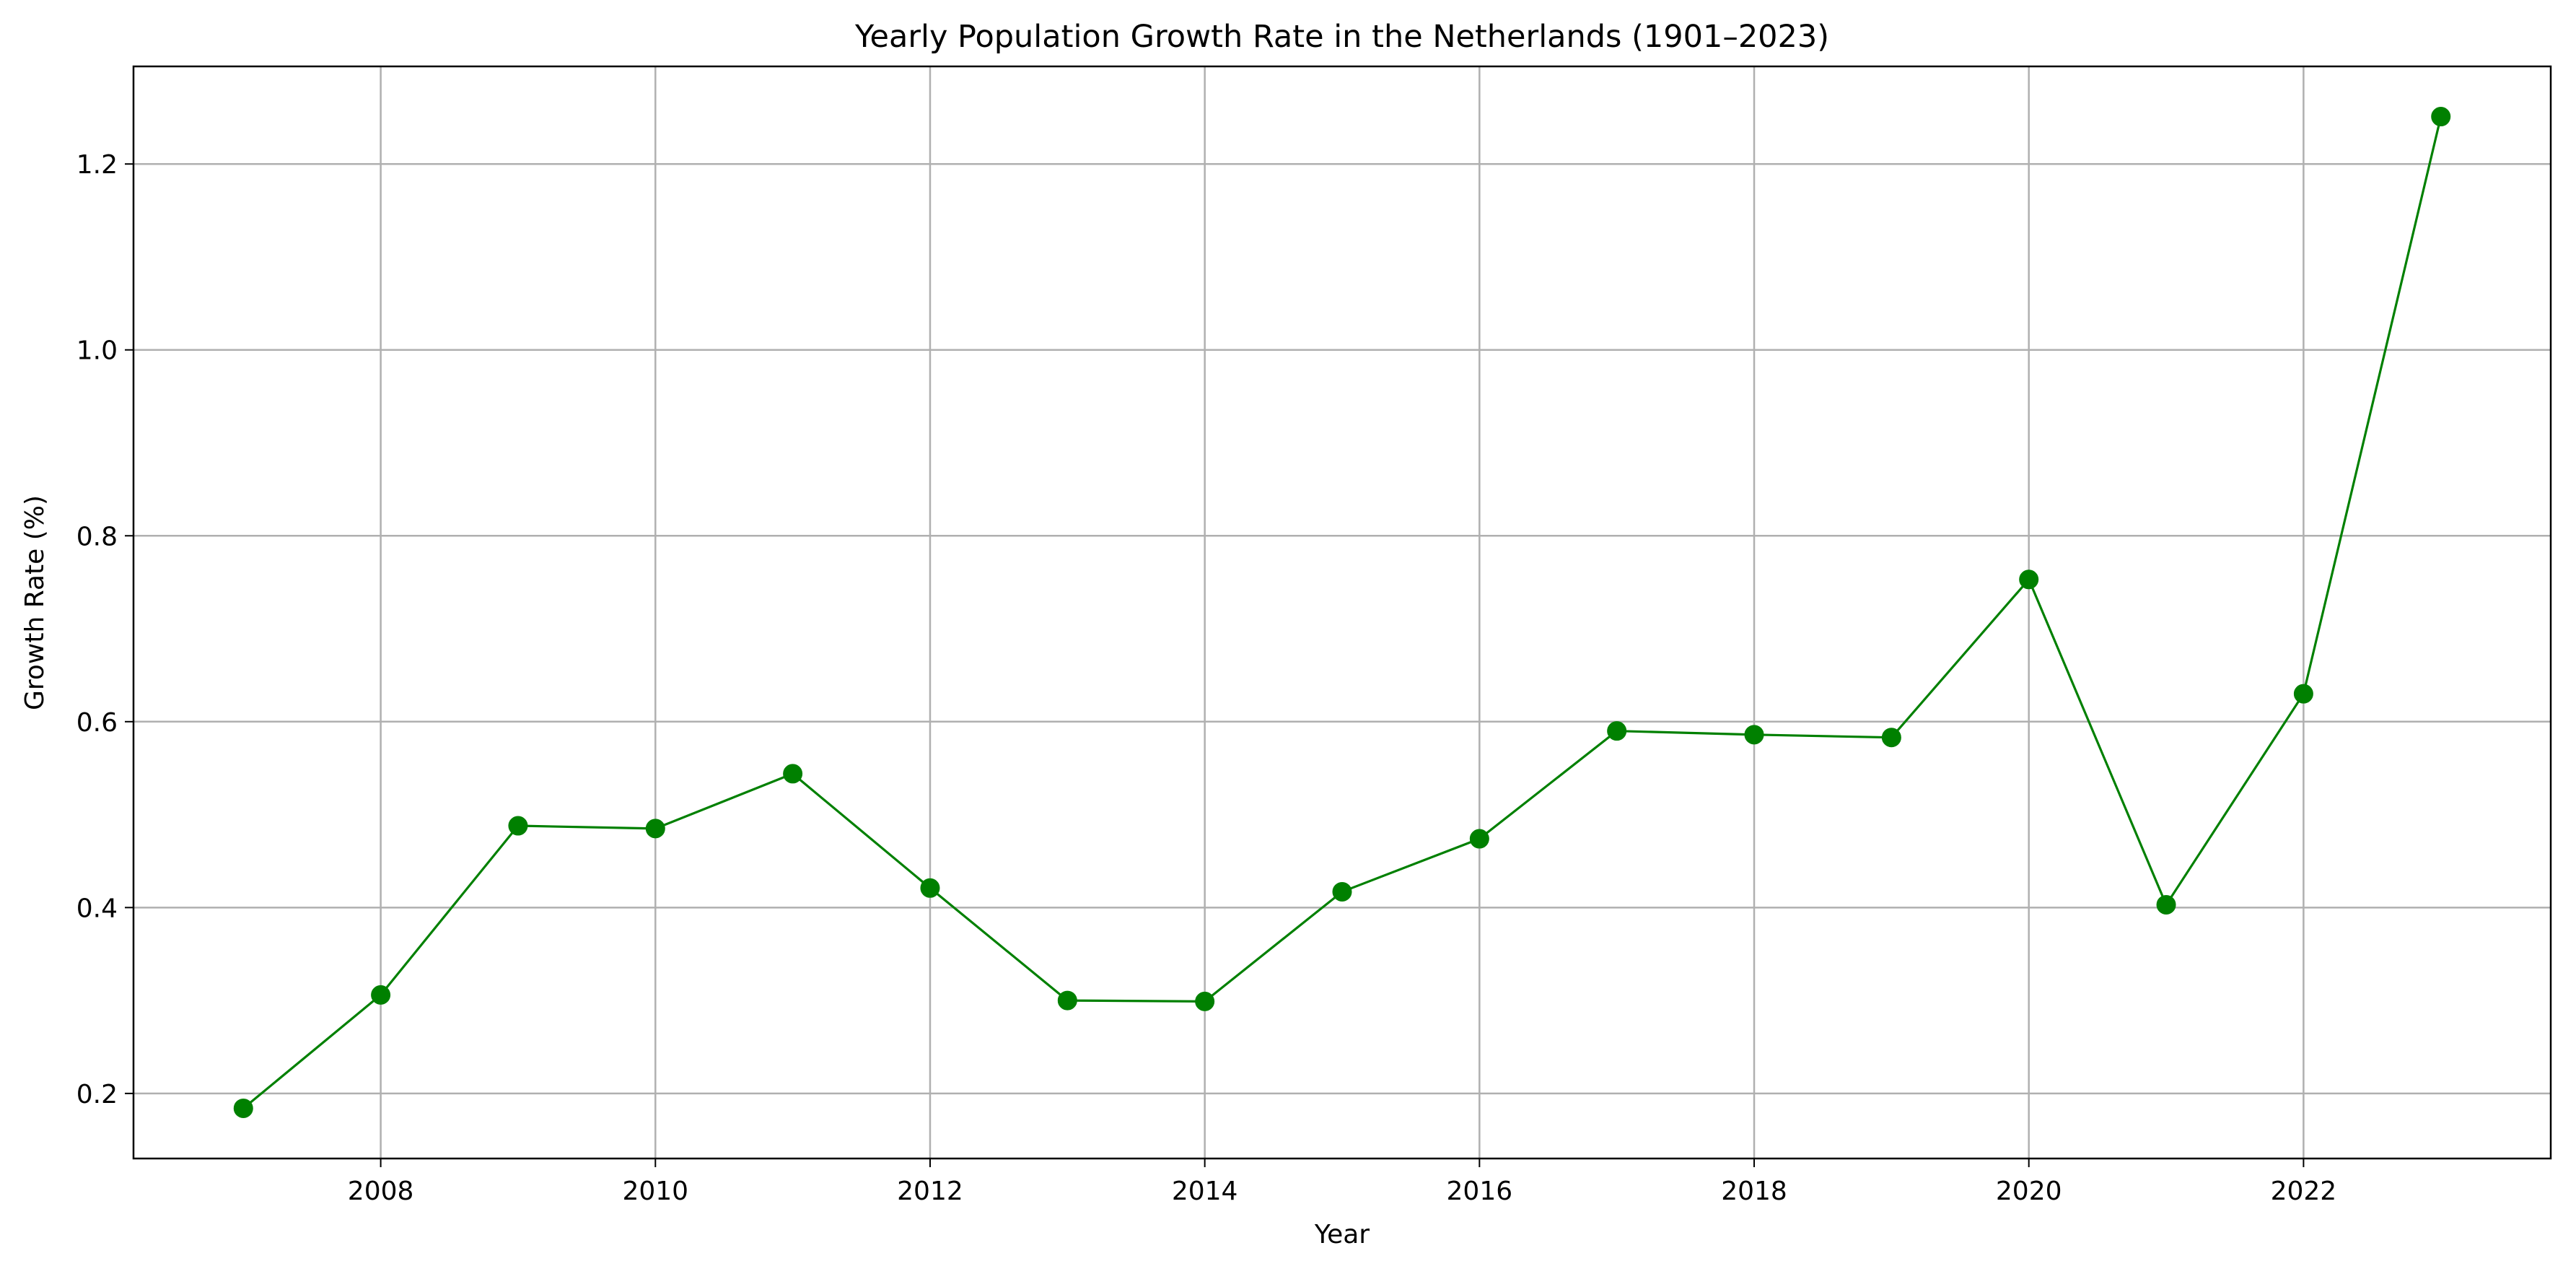  I want to click on y-tick-label: 0.6, so click(97, 723).